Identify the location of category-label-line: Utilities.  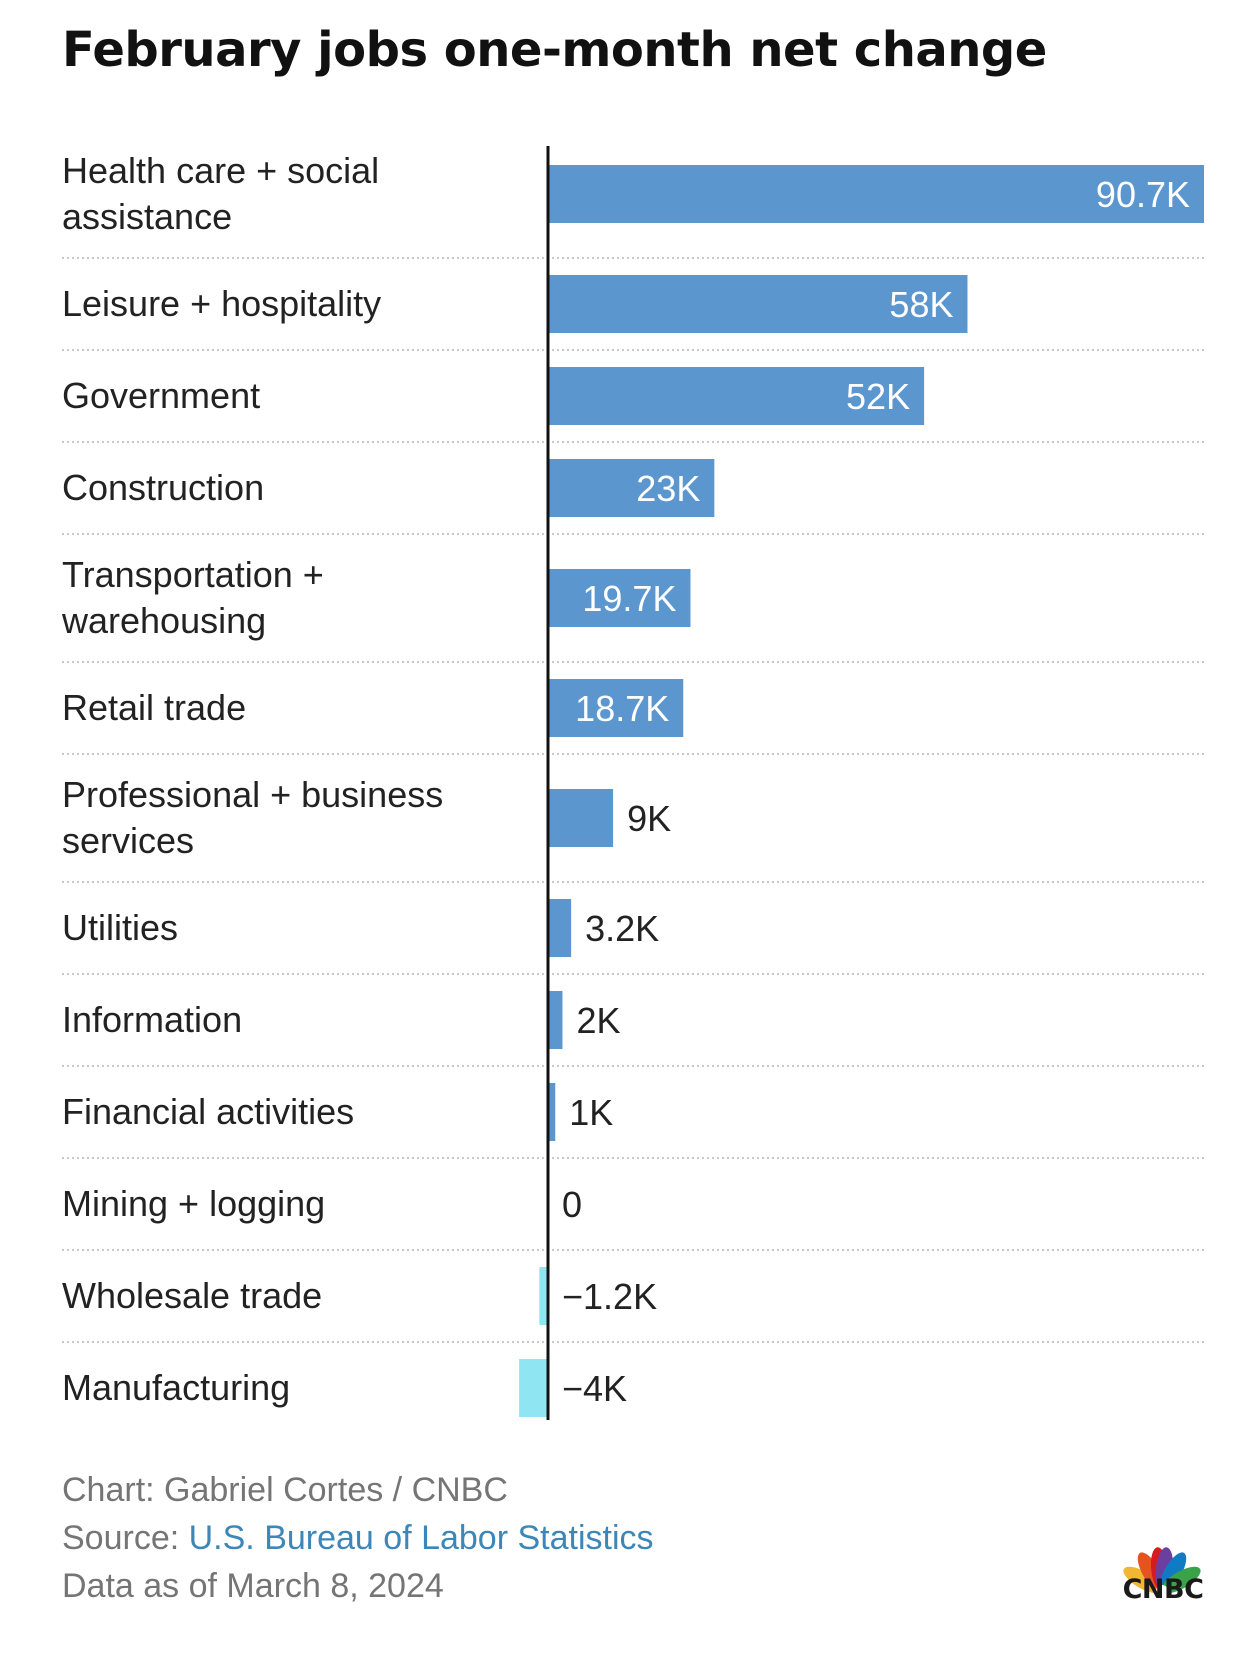
(120, 927).